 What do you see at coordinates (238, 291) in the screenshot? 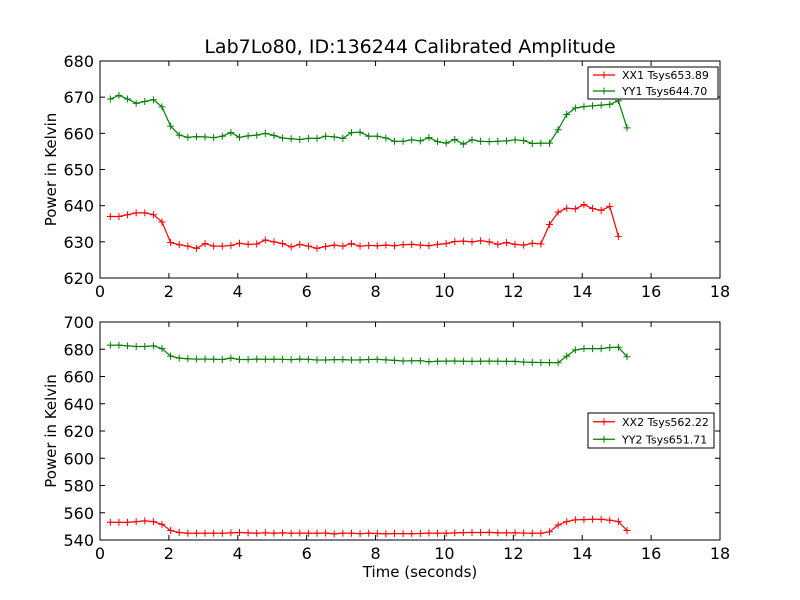
I see `x-tick-label: 4` at bounding box center [238, 291].